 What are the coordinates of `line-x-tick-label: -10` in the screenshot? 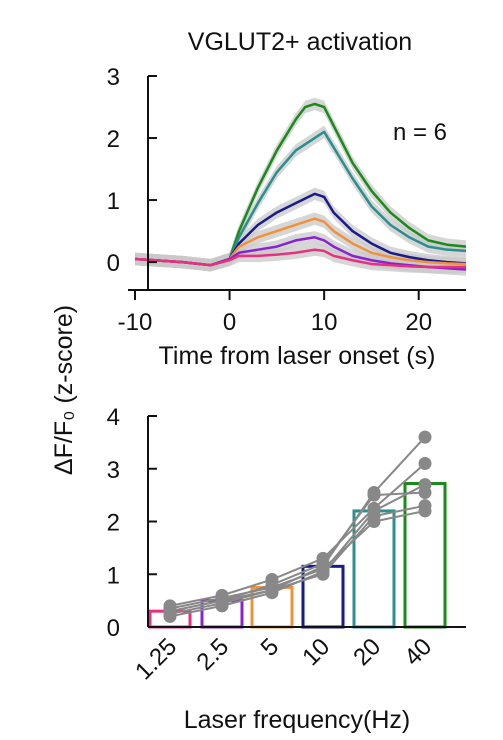 It's located at (135, 322).